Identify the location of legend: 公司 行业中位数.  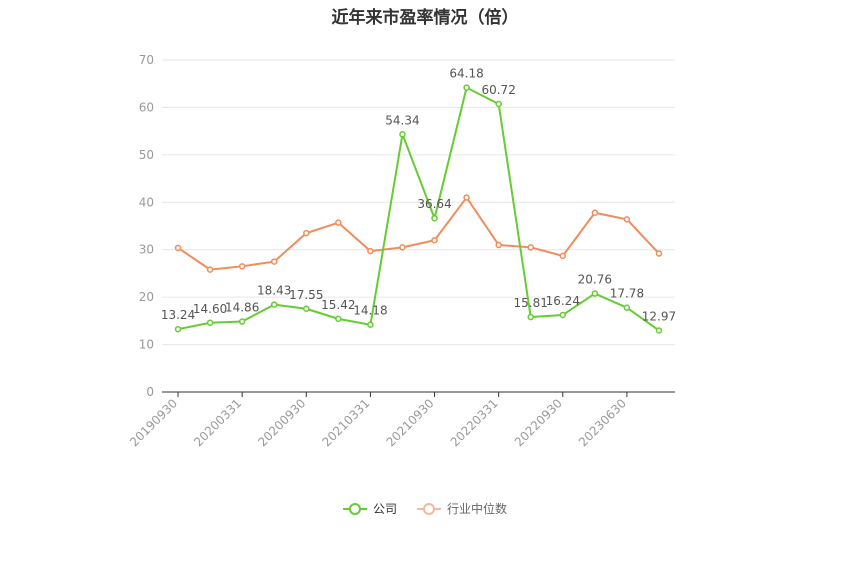
(425, 508).